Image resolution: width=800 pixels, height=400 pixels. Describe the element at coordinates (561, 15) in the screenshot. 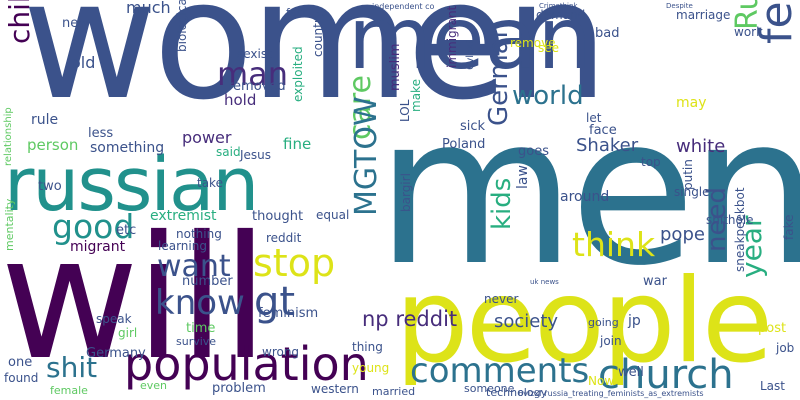

I see `word: demand` at that location.